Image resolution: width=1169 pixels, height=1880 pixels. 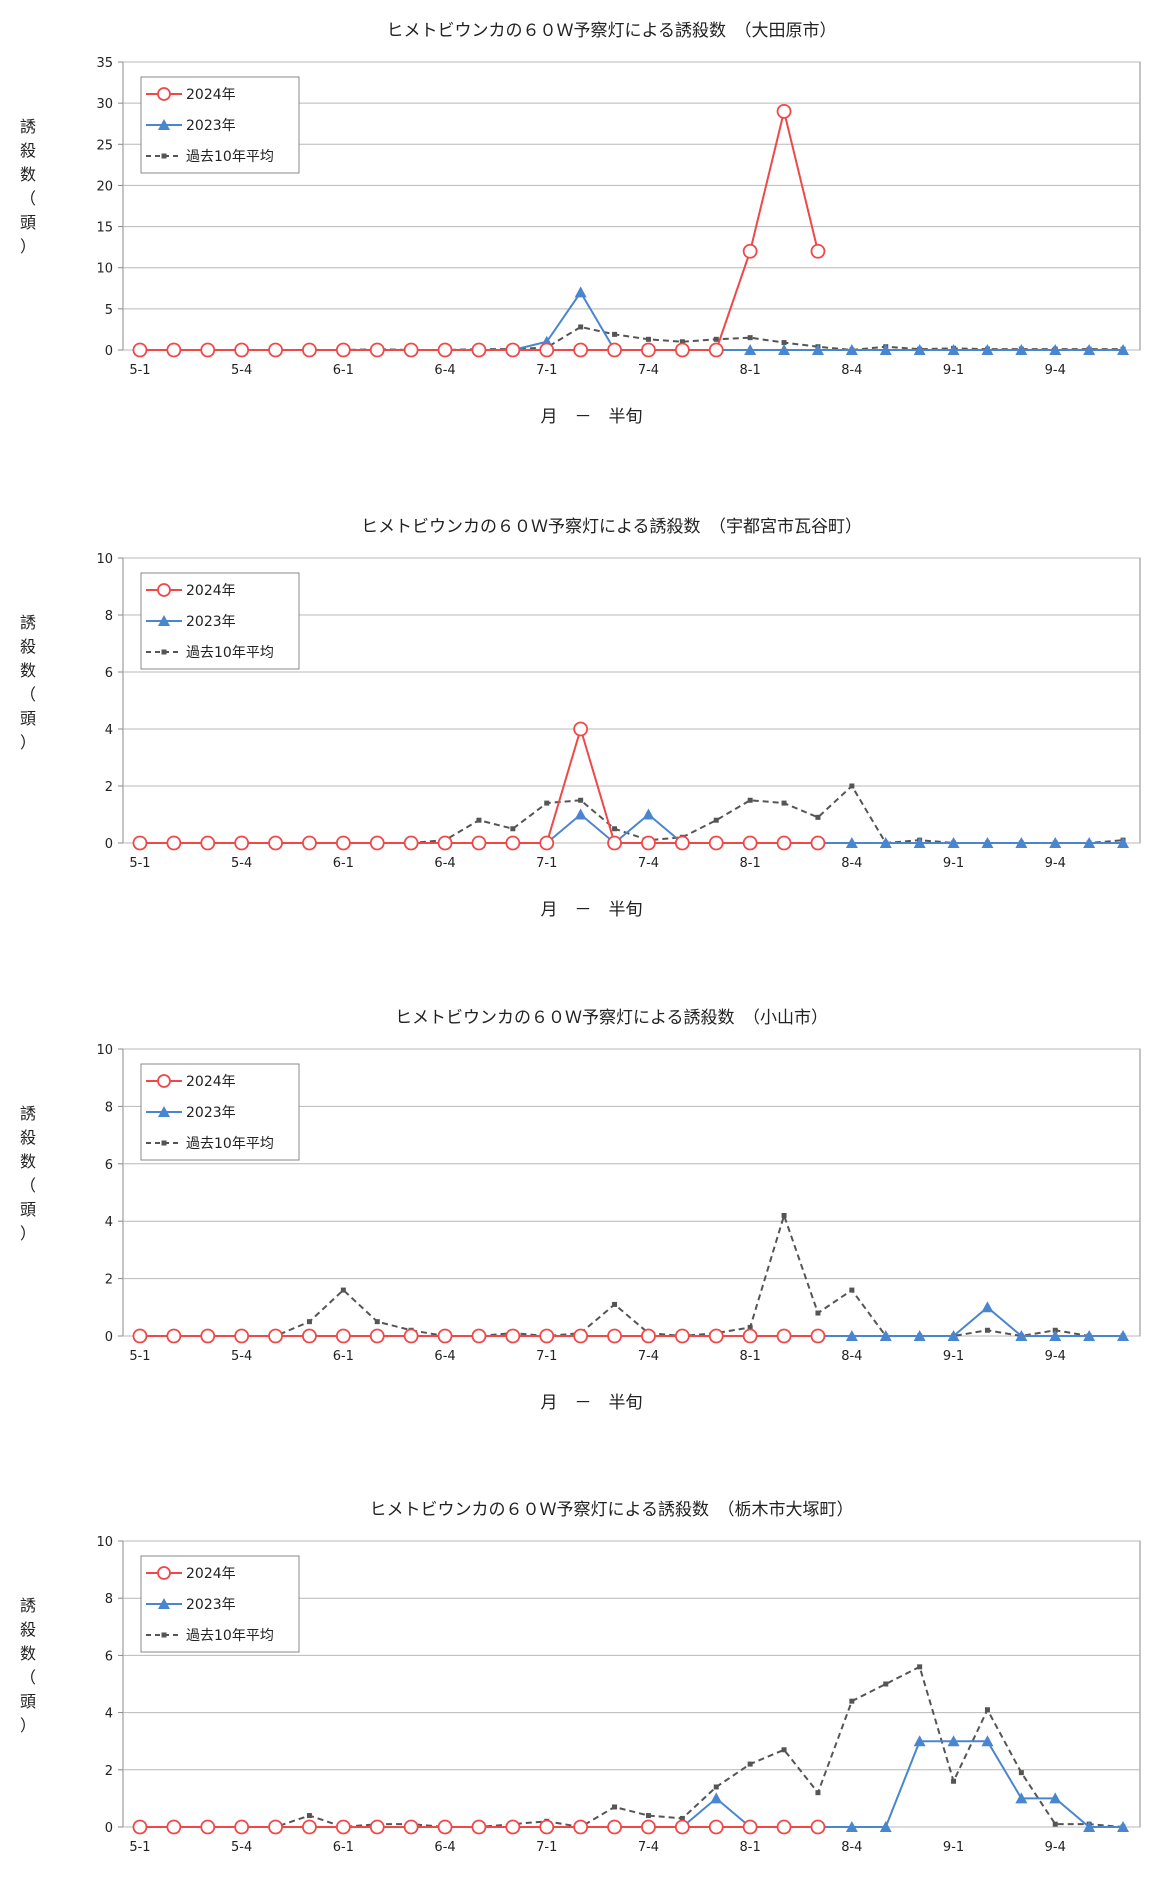 I want to click on y-tick-label: 35, so click(x=104, y=63).